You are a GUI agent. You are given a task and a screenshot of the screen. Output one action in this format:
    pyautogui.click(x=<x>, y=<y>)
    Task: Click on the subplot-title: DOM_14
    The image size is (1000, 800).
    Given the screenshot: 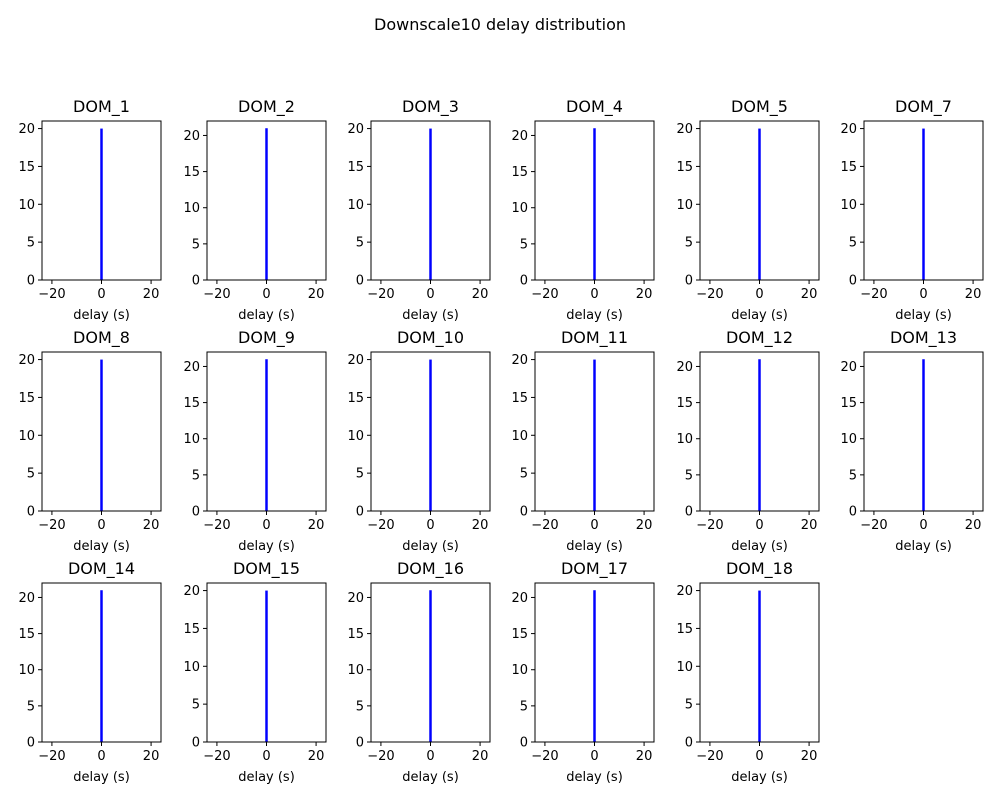 What is the action you would take?
    pyautogui.click(x=101, y=569)
    